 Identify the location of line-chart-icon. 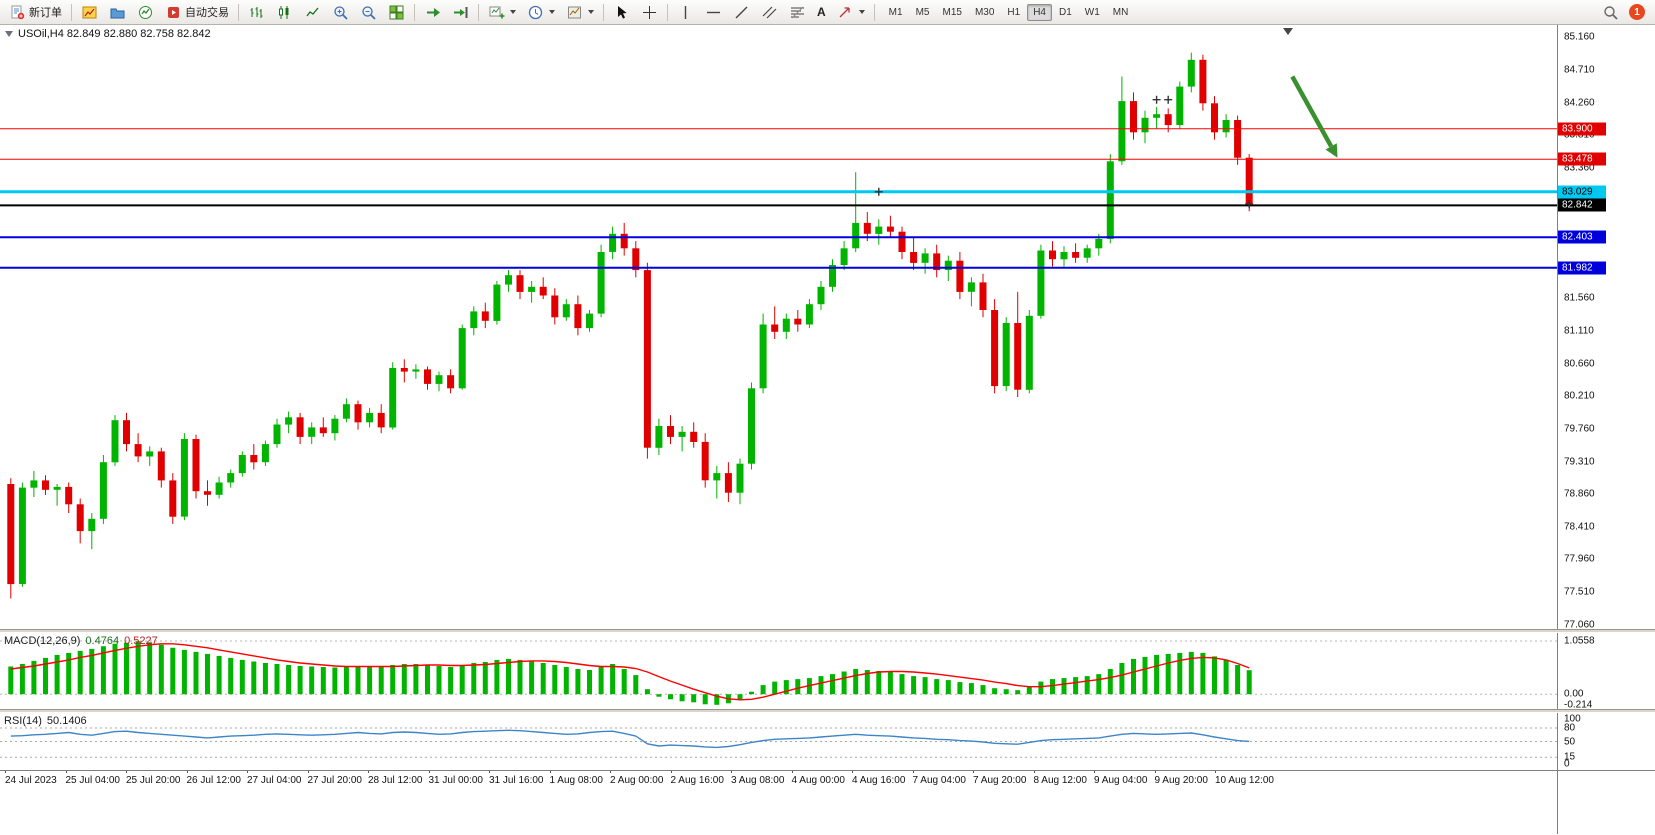
(312, 12).